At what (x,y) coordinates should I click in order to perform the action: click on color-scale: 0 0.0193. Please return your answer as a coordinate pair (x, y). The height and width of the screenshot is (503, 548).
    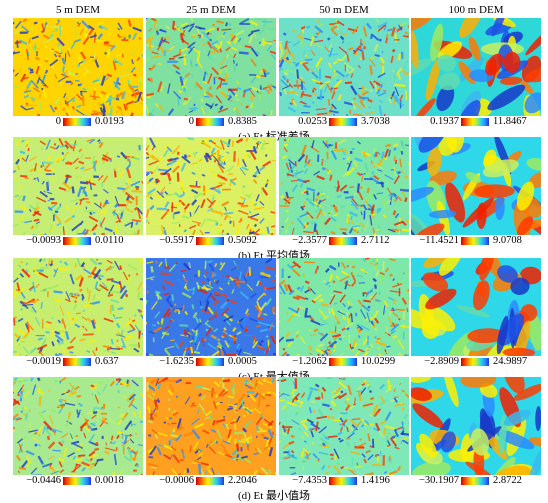
    Looking at the image, I should click on (78, 122).